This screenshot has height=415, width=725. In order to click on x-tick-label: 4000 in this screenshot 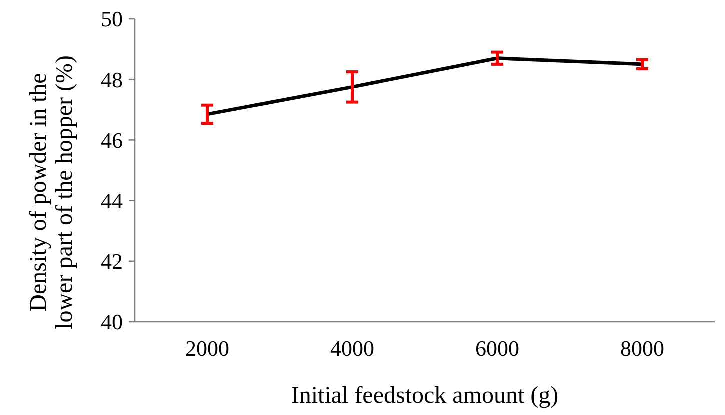, I will do `click(352, 348)`.